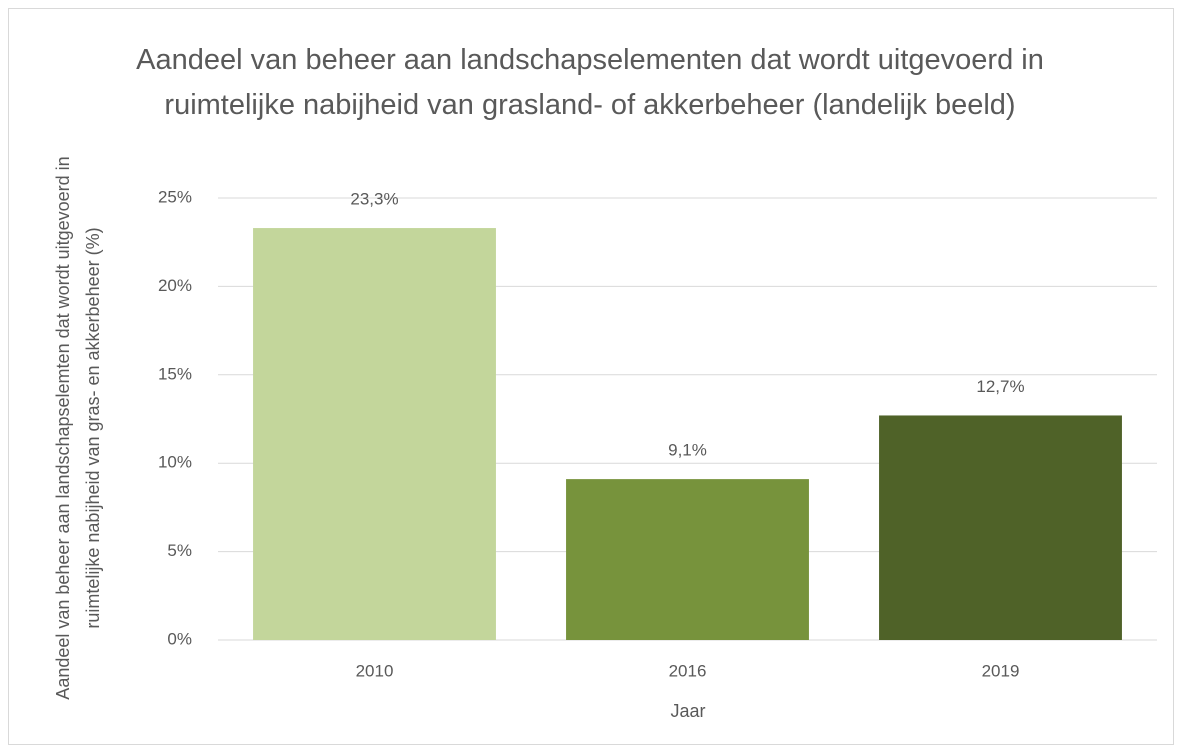  Describe the element at coordinates (1001, 670) in the screenshot. I see `x-tick-label: 2019` at that location.